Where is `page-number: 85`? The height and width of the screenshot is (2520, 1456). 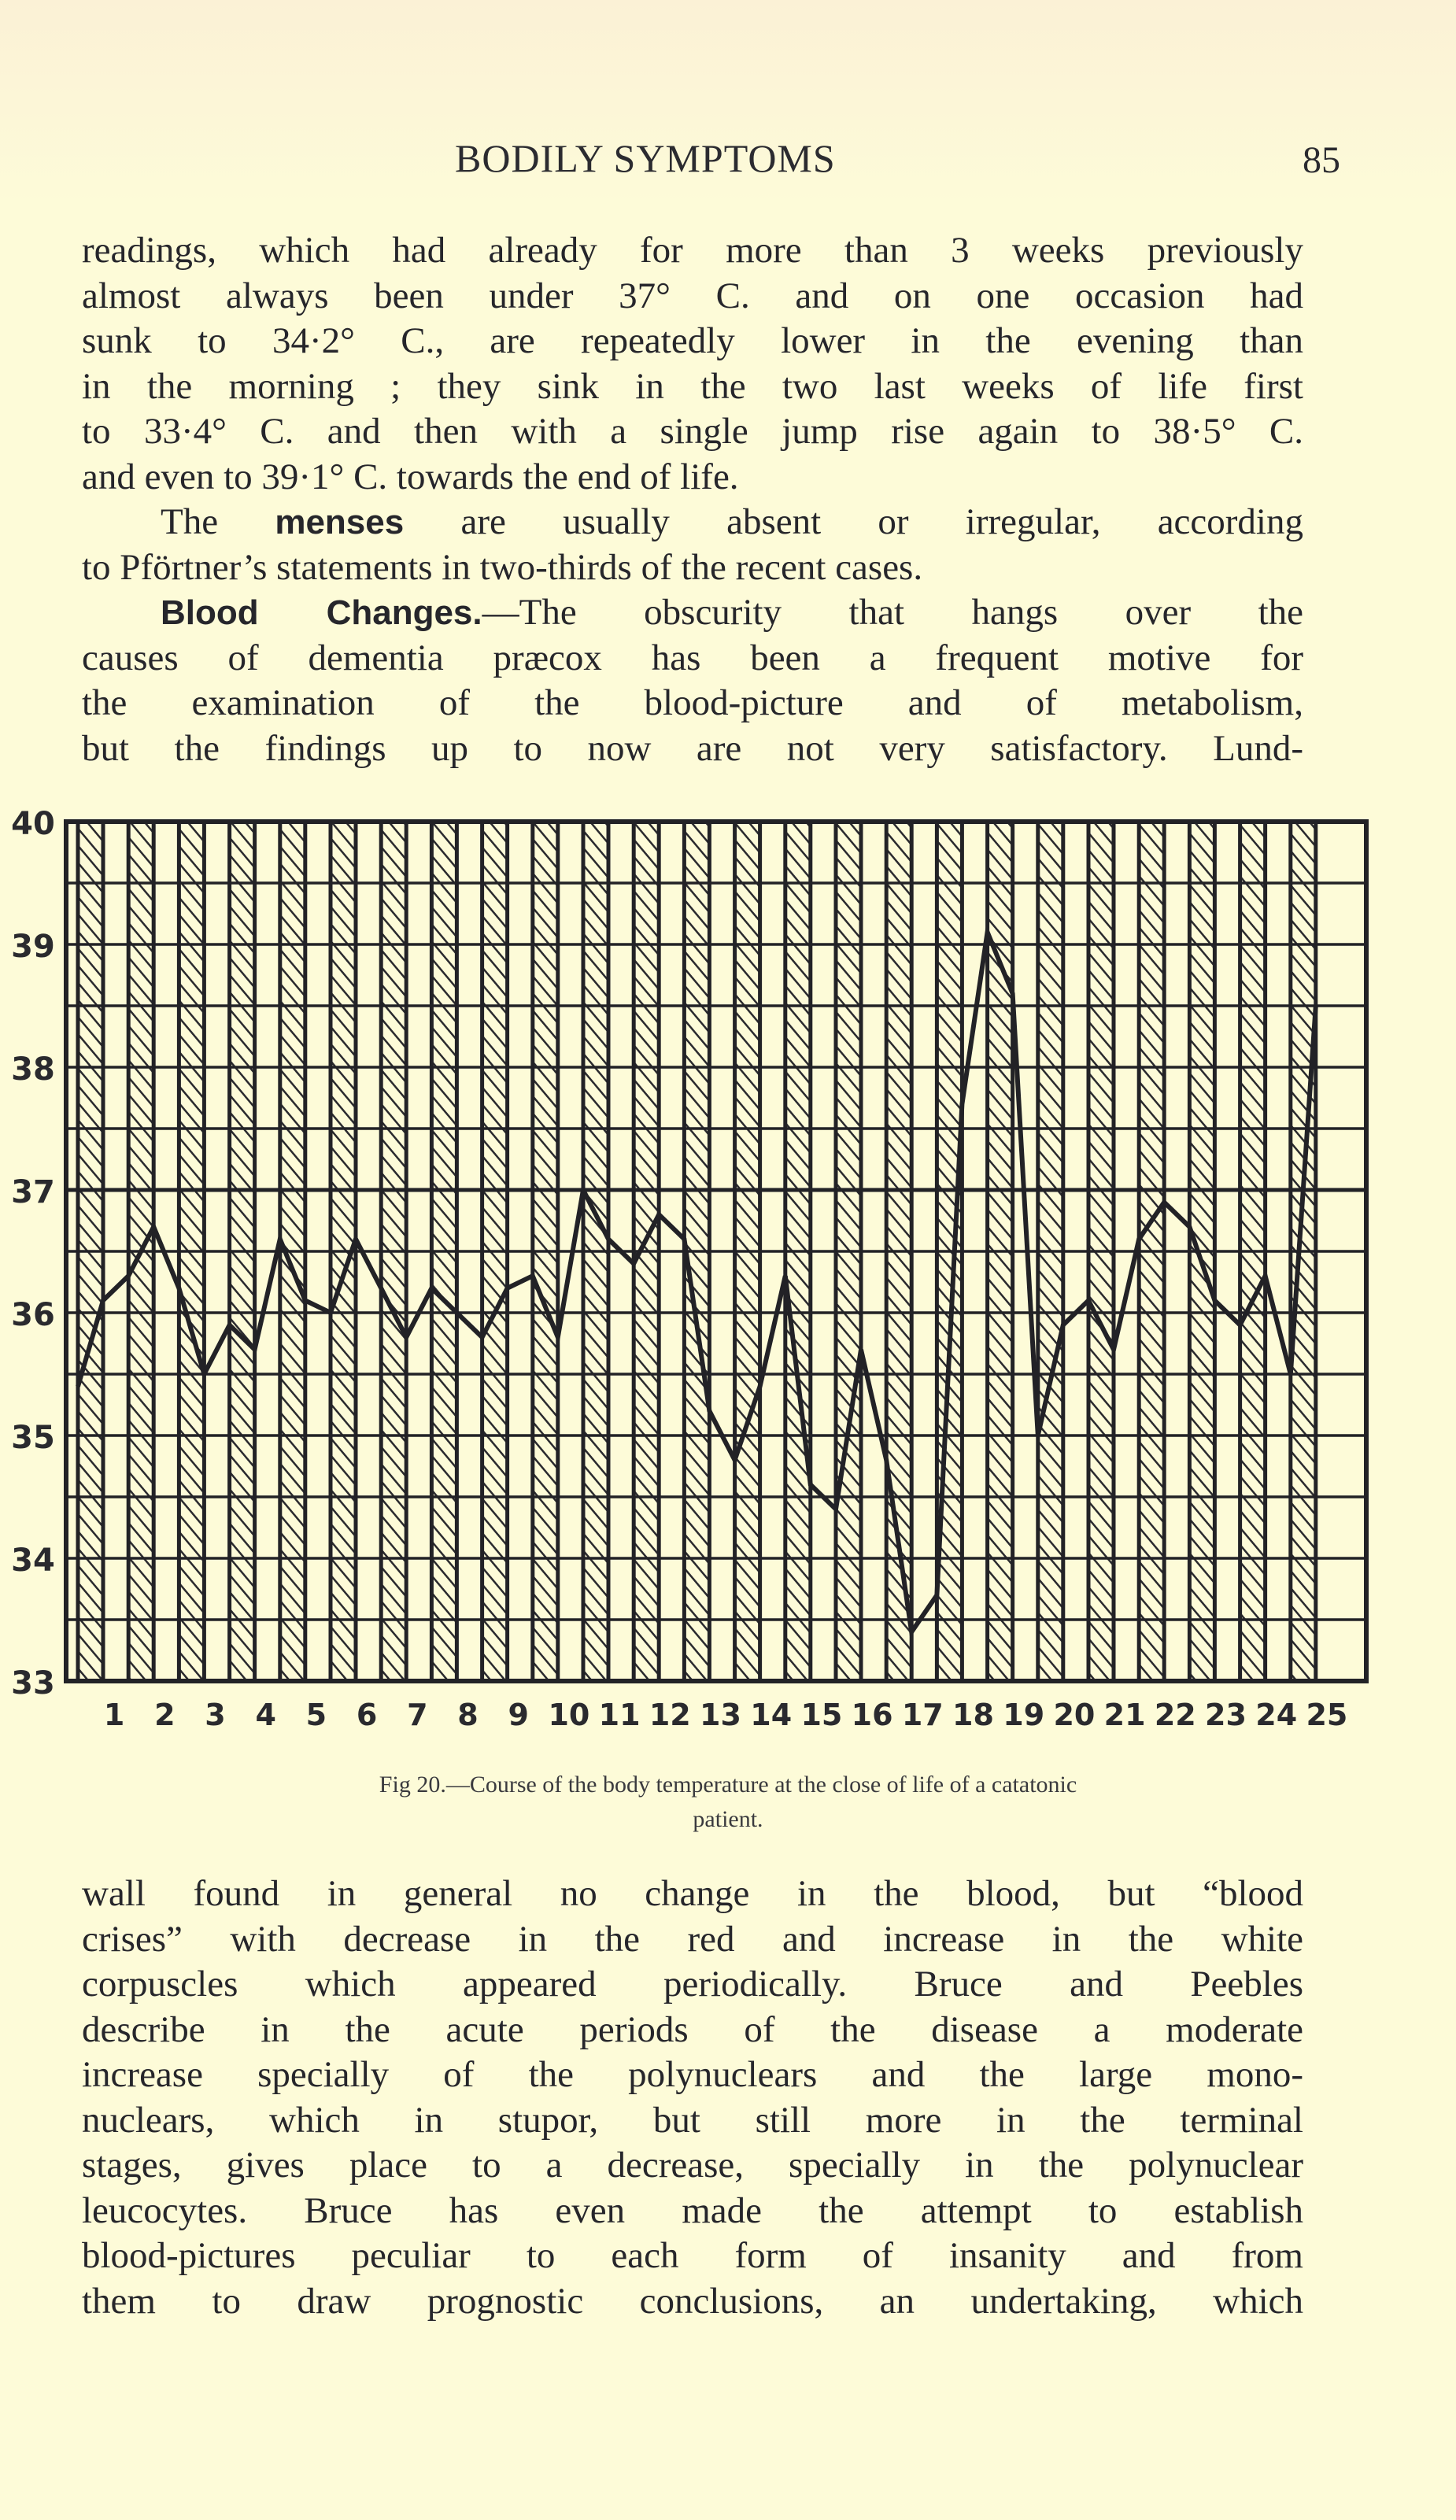 page-number: 85 is located at coordinates (1321, 160).